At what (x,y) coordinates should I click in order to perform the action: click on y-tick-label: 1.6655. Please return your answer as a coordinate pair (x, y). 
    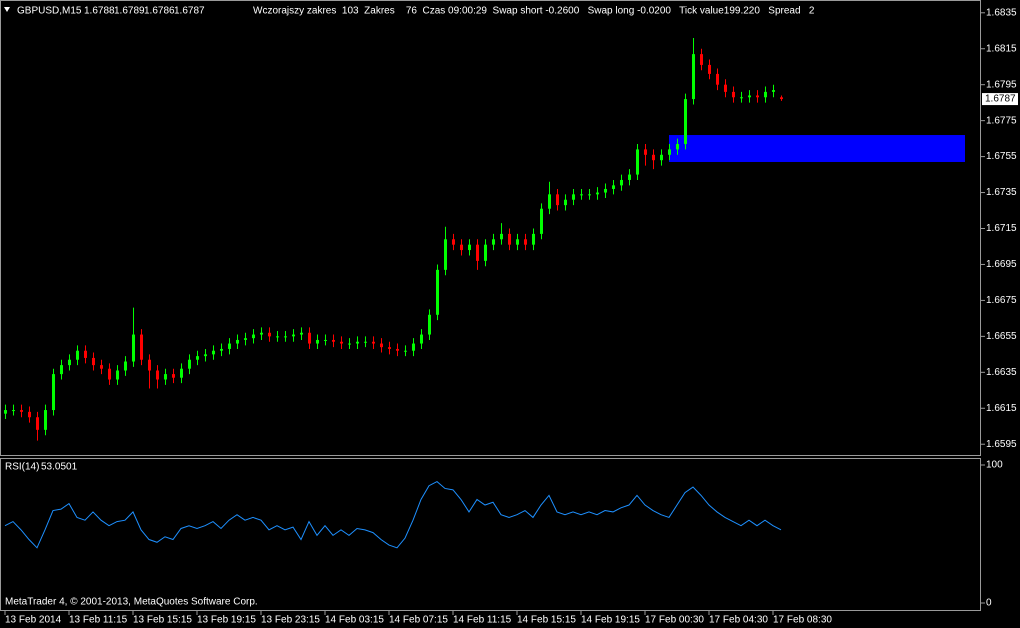
    Looking at the image, I should click on (1001, 336).